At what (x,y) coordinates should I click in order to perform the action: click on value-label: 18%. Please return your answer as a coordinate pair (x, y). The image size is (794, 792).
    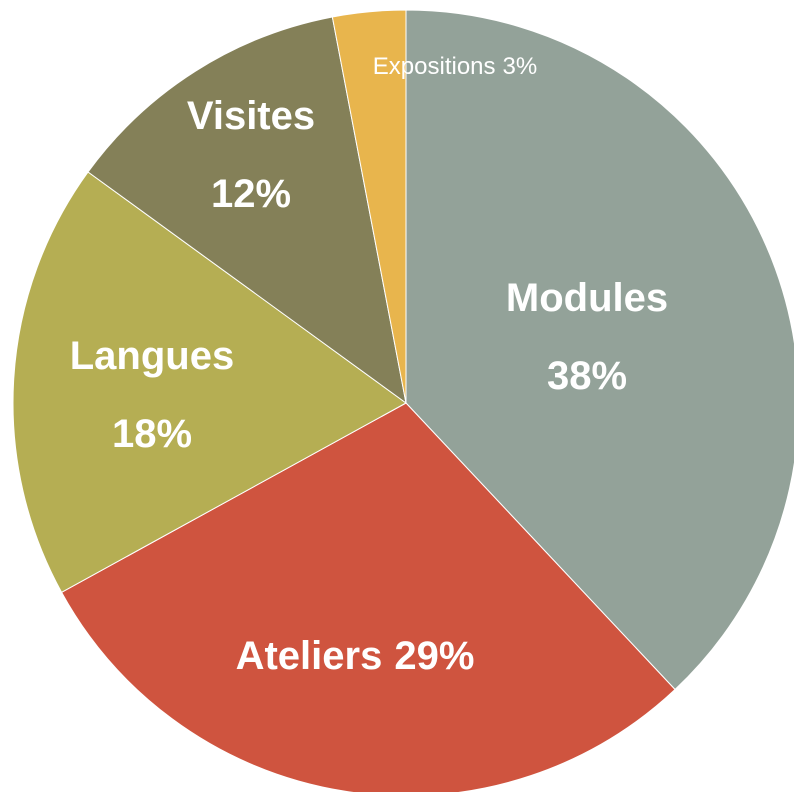
    Looking at the image, I should click on (152, 434).